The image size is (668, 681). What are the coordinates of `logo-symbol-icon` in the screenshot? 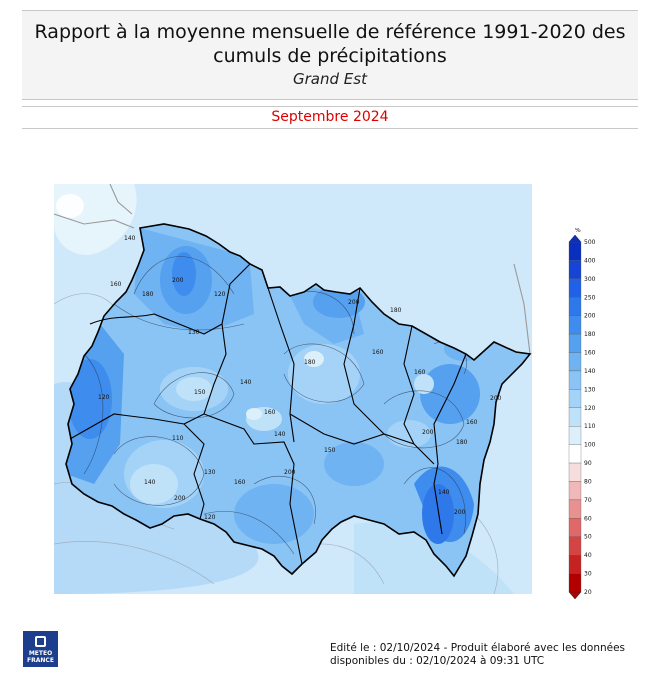 It's located at (40, 641).